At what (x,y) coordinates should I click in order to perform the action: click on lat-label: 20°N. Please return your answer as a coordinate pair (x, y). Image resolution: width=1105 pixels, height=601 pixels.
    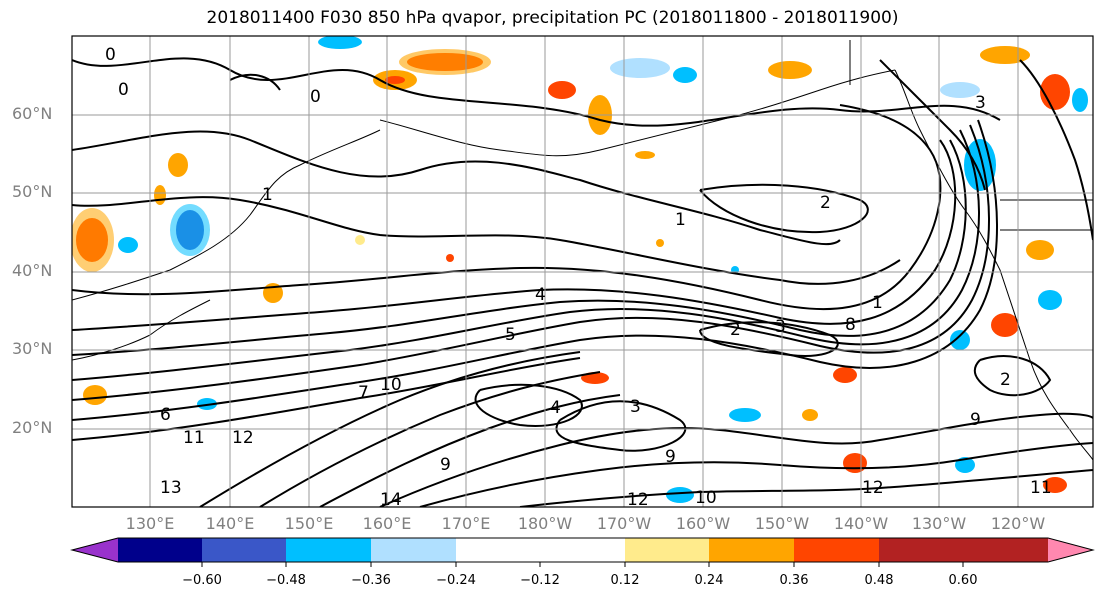
    Looking at the image, I should click on (32, 427).